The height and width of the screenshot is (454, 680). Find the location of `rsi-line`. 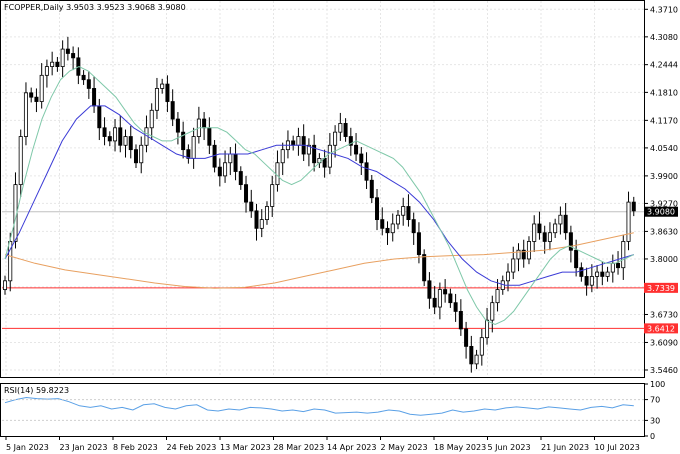

rsi-line is located at coordinates (319, 406).